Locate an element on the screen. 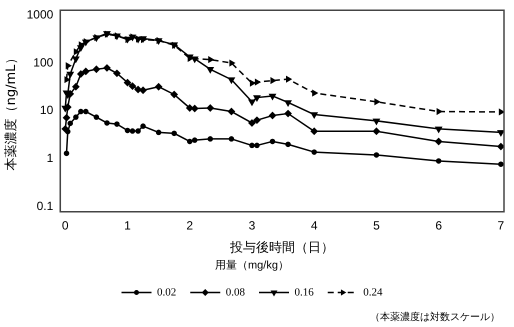 This screenshot has height=327, width=514. x-tick-label: 1 is located at coordinates (128, 225).